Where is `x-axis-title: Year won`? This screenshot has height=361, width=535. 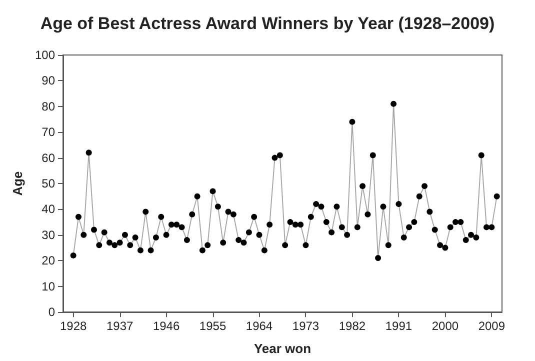 x-axis-title: Year won is located at coordinates (283, 348).